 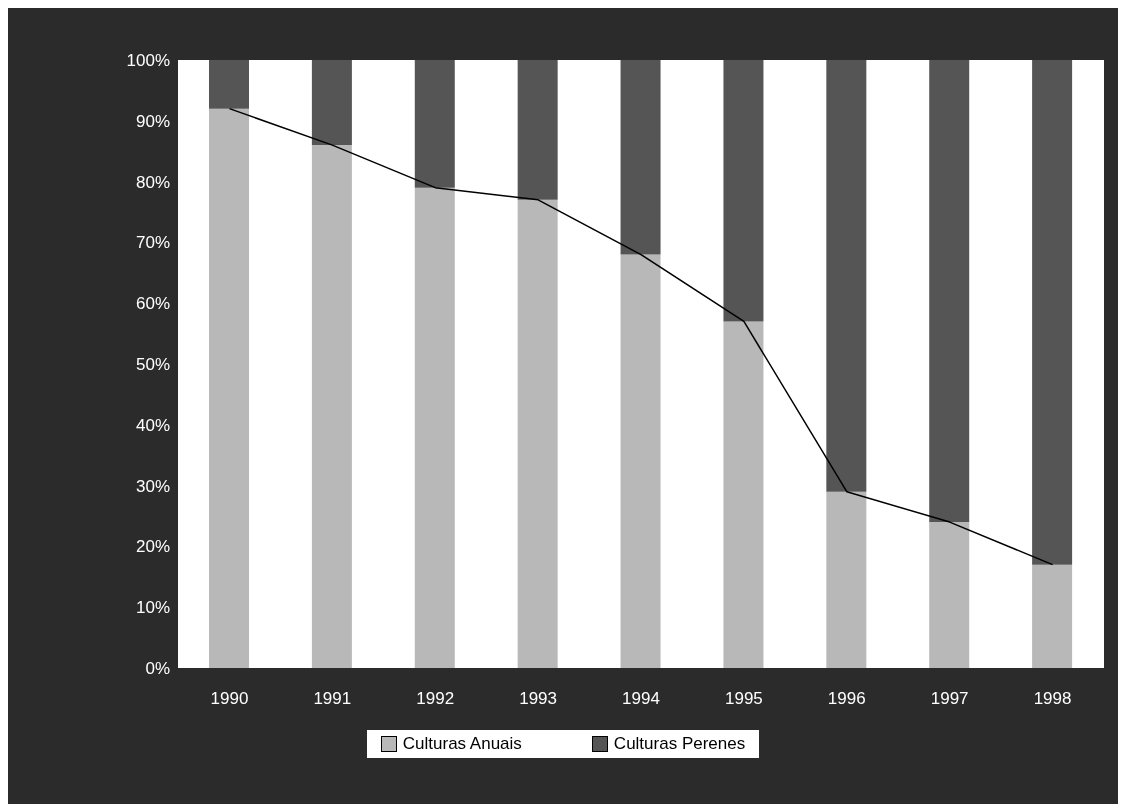 What do you see at coordinates (332, 699) in the screenshot?
I see `x-tick-label: 1991` at bounding box center [332, 699].